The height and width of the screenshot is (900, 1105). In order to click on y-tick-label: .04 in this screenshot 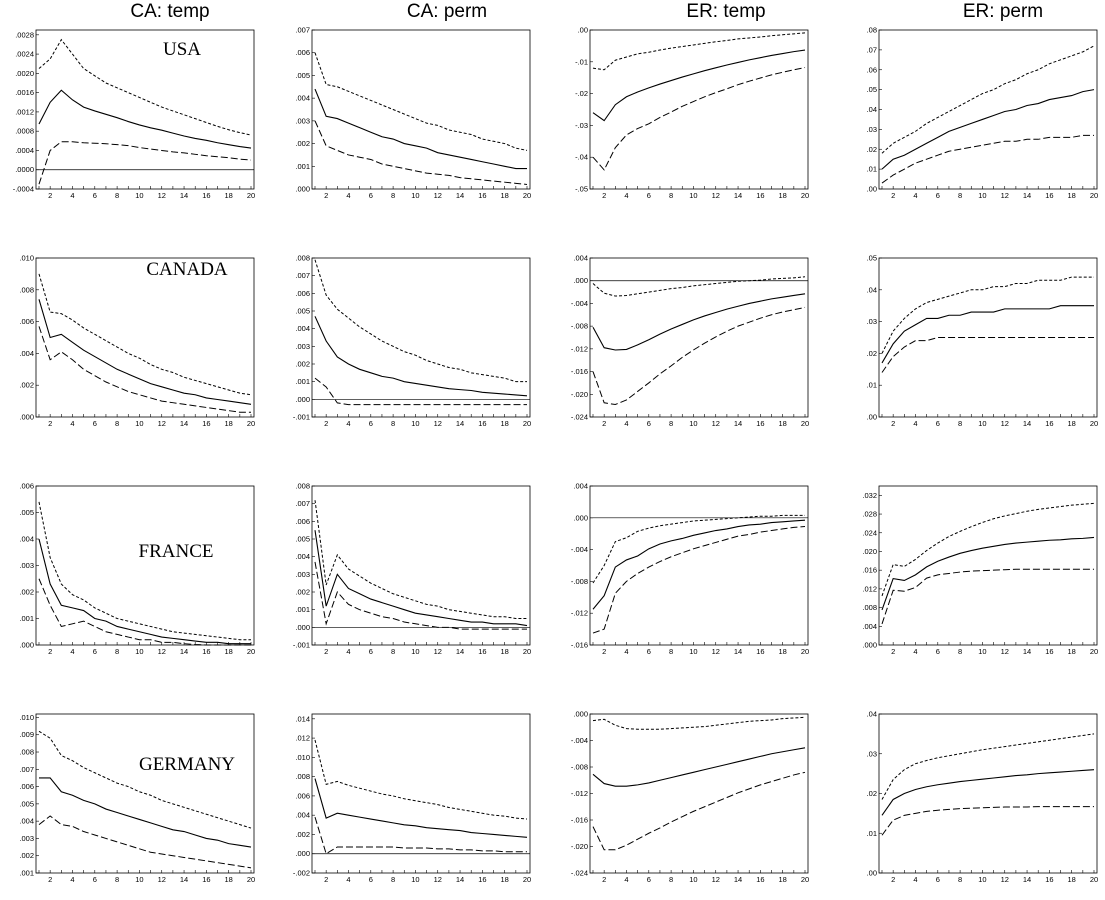, I will do `click(872, 109)`.